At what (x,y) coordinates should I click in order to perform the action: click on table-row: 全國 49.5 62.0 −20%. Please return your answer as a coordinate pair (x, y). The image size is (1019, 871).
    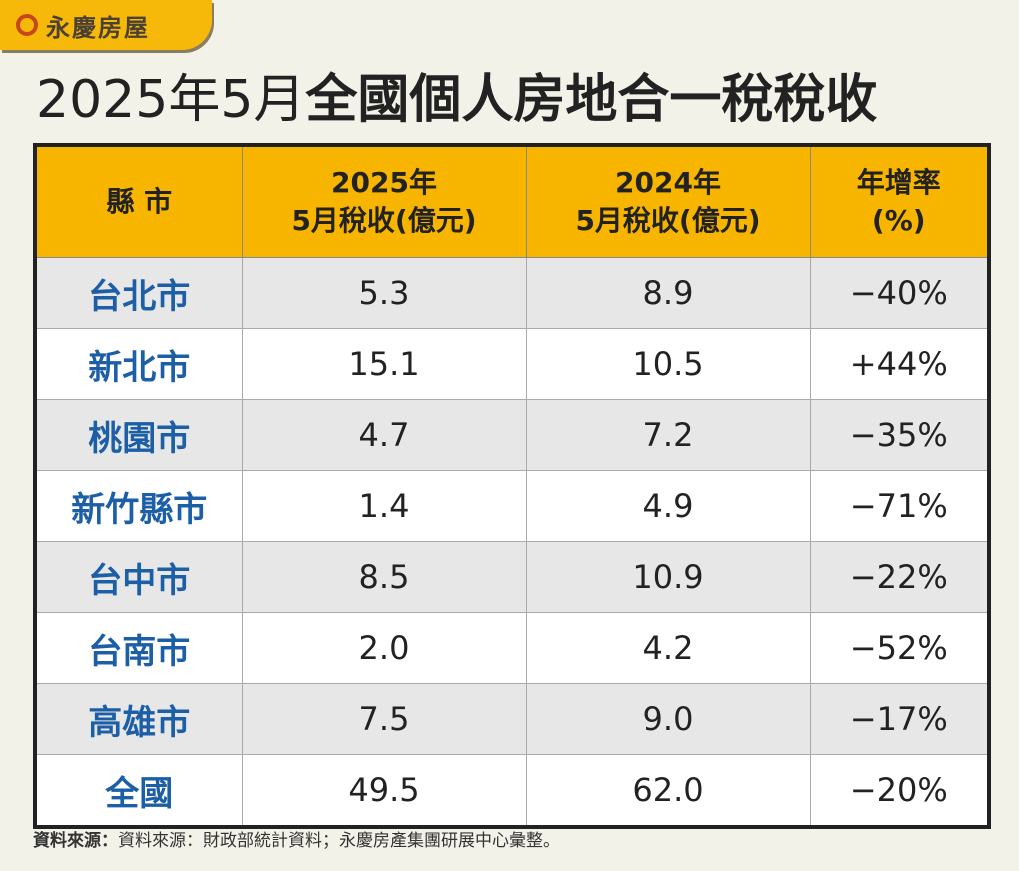
    Looking at the image, I should click on (512, 791).